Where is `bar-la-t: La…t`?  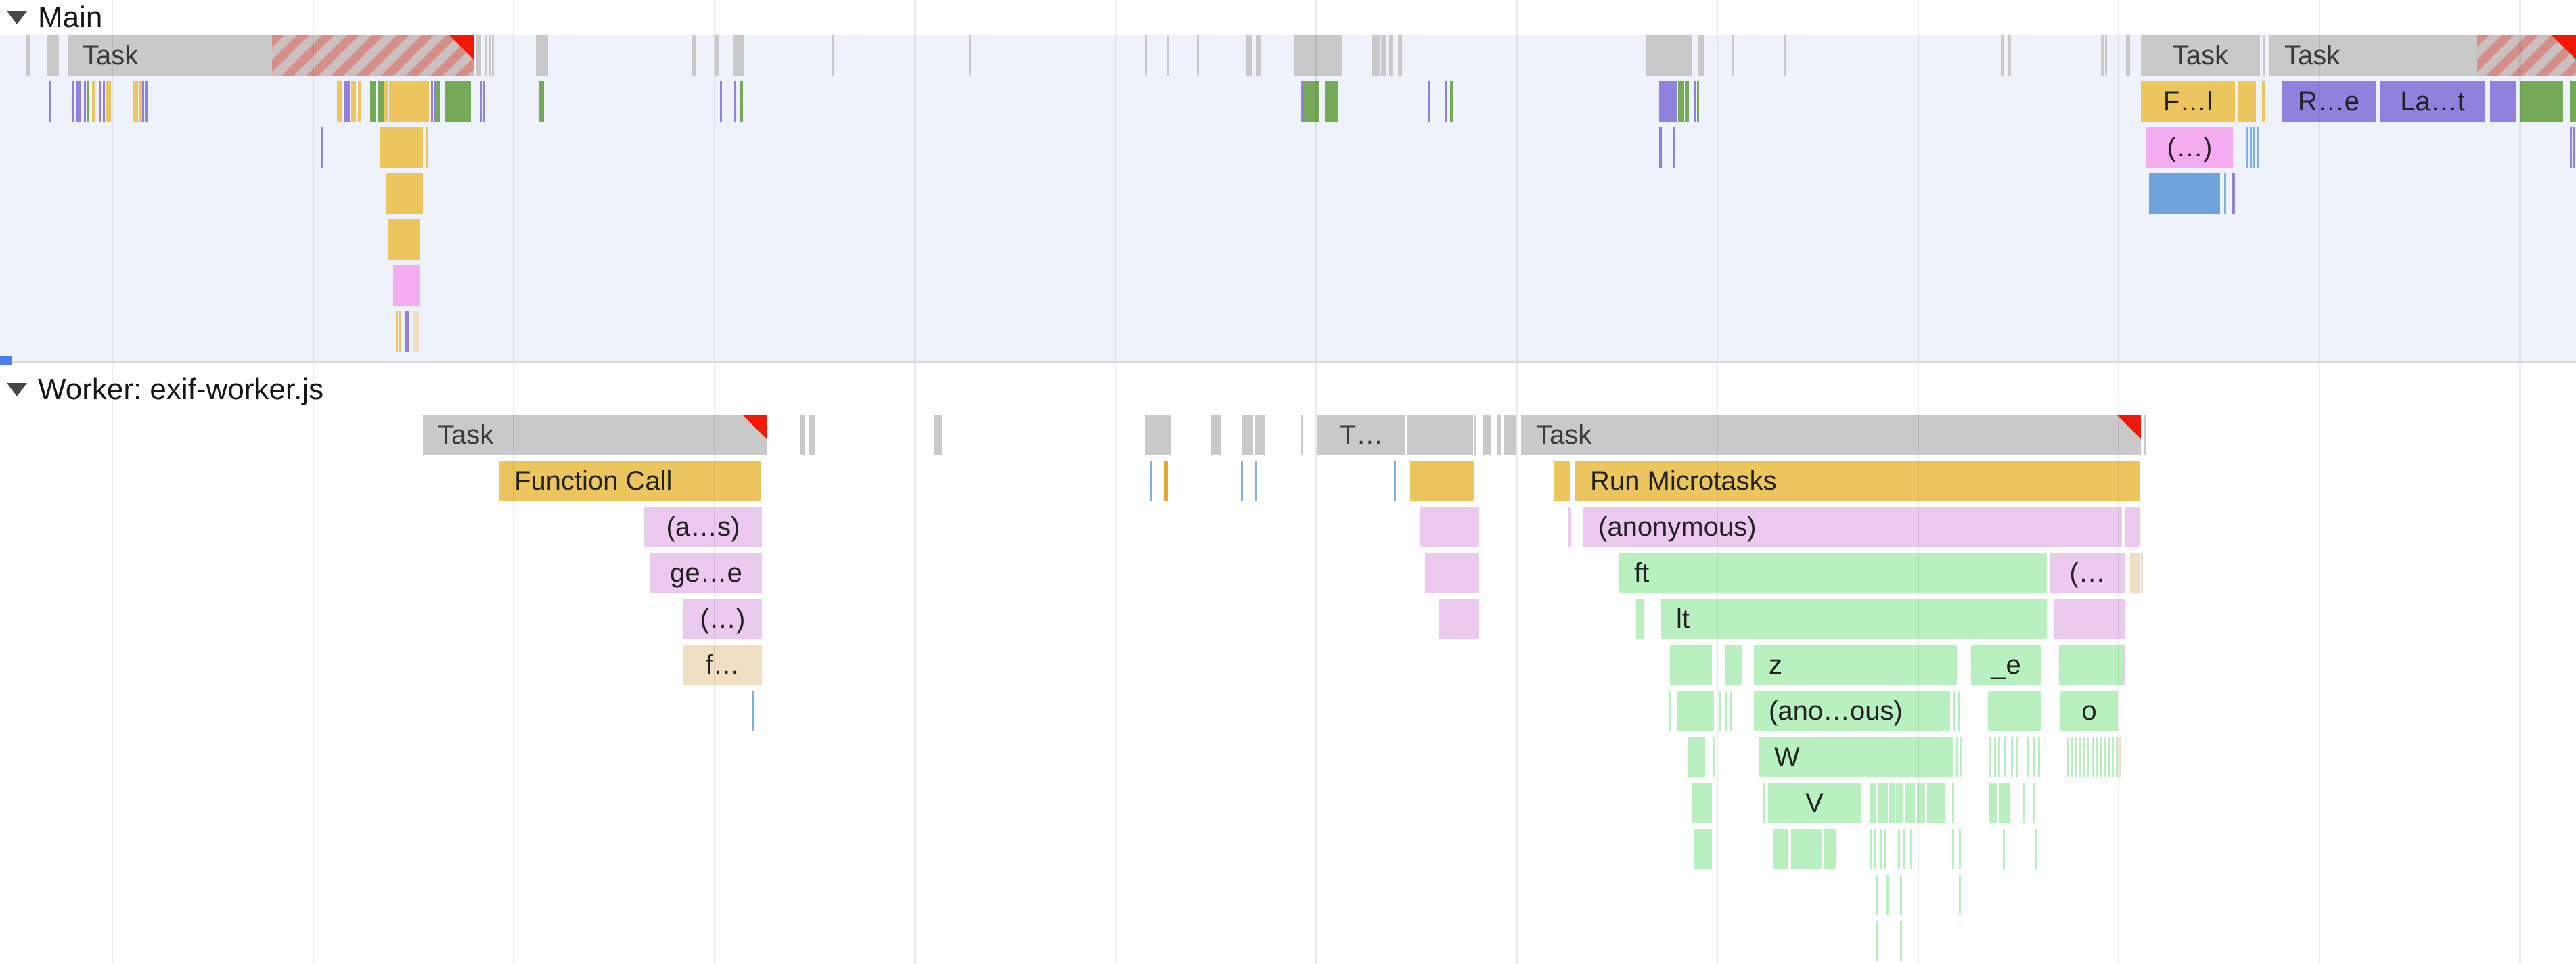
bar-la-t: La…t is located at coordinates (2432, 101).